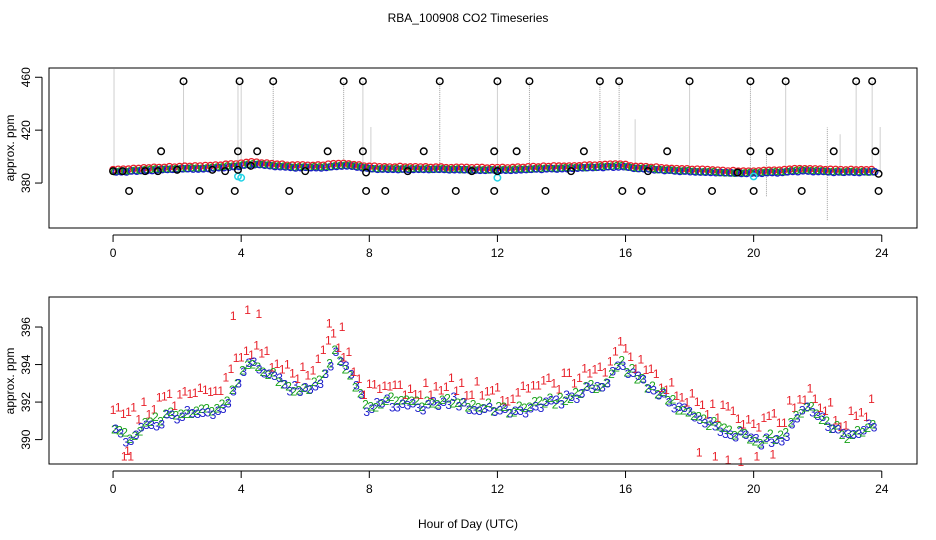 This screenshot has width=936, height=540. What do you see at coordinates (26, 327) in the screenshot?
I see `bottom-y-tick-label: 396` at bounding box center [26, 327].